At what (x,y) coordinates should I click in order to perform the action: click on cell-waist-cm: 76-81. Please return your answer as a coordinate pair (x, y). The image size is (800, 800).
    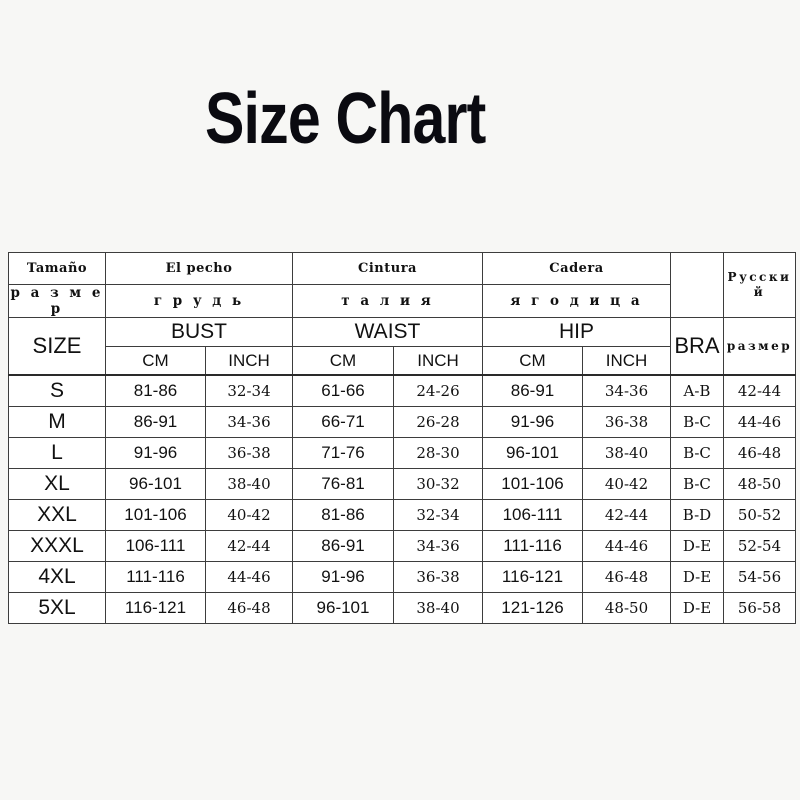
    Looking at the image, I should click on (343, 484).